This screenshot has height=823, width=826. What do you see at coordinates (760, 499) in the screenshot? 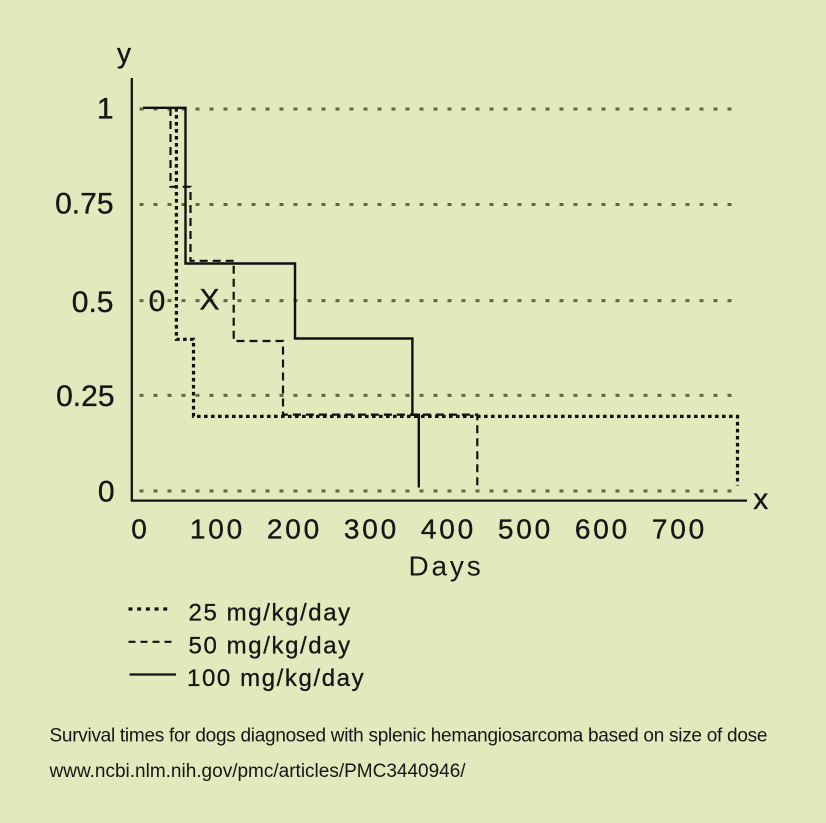
I see `svg-text: x` at bounding box center [760, 499].